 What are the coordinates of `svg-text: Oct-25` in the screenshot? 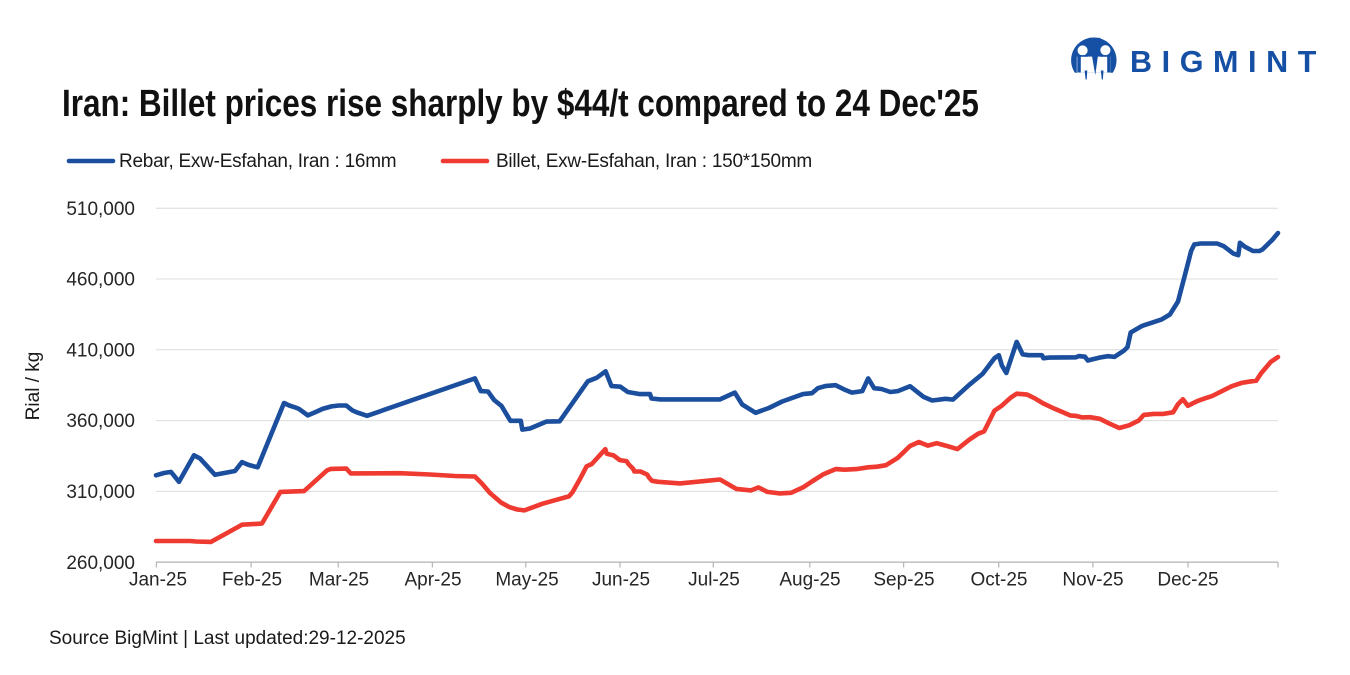 It's located at (998, 580).